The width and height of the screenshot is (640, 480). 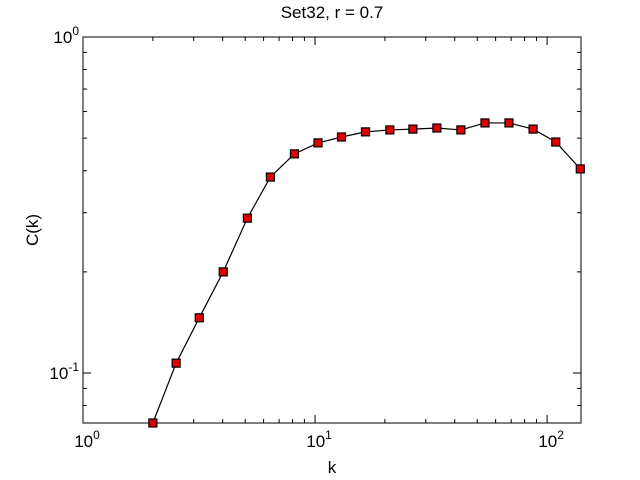 What do you see at coordinates (560, 435) in the screenshot?
I see `tick-label-exponent: 2` at bounding box center [560, 435].